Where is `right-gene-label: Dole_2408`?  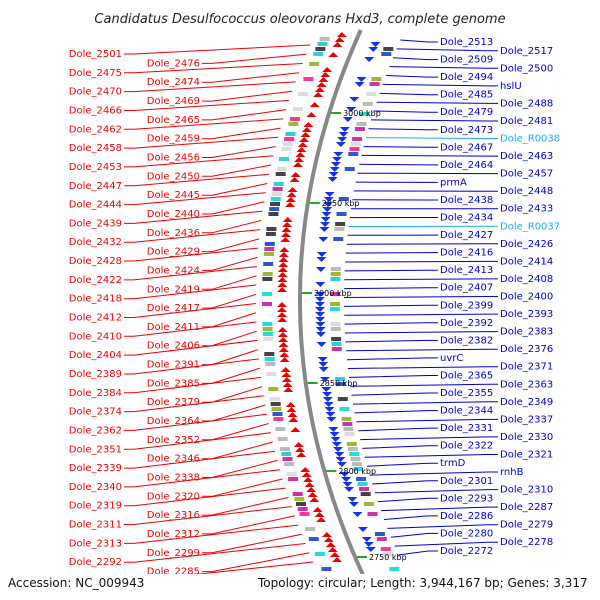 right-gene-label: Dole_2408 is located at coordinates (526, 279).